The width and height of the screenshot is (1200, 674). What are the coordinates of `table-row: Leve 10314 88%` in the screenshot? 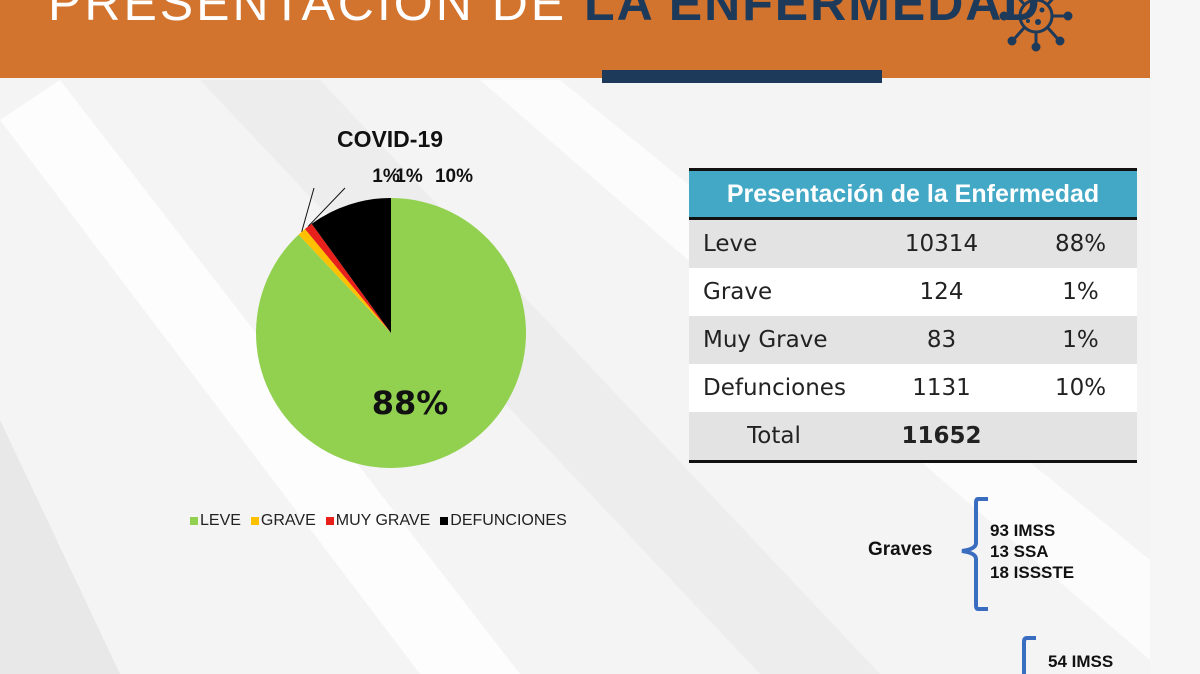 It's located at (913, 244).